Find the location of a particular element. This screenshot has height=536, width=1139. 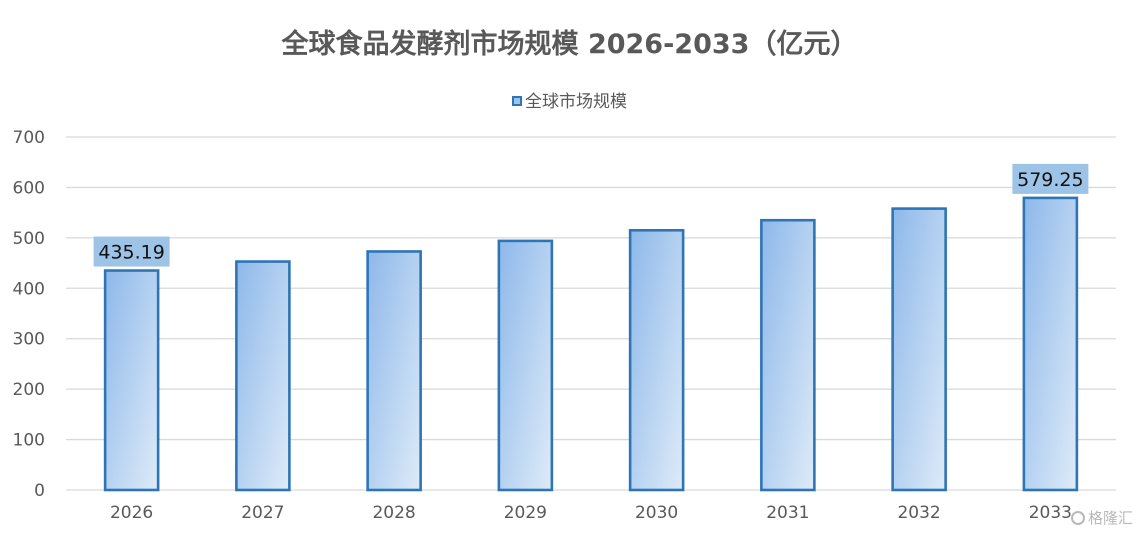

data-label-text: 435.19 is located at coordinates (131, 253).